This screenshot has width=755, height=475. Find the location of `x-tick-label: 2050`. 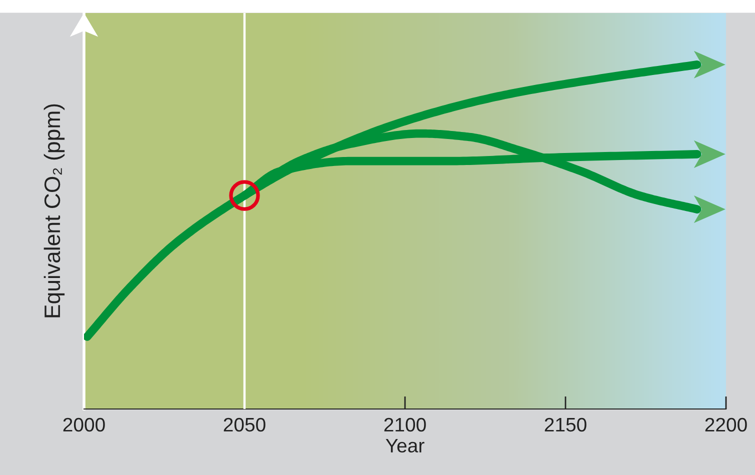

x-tick-label: 2050 is located at coordinates (245, 425).